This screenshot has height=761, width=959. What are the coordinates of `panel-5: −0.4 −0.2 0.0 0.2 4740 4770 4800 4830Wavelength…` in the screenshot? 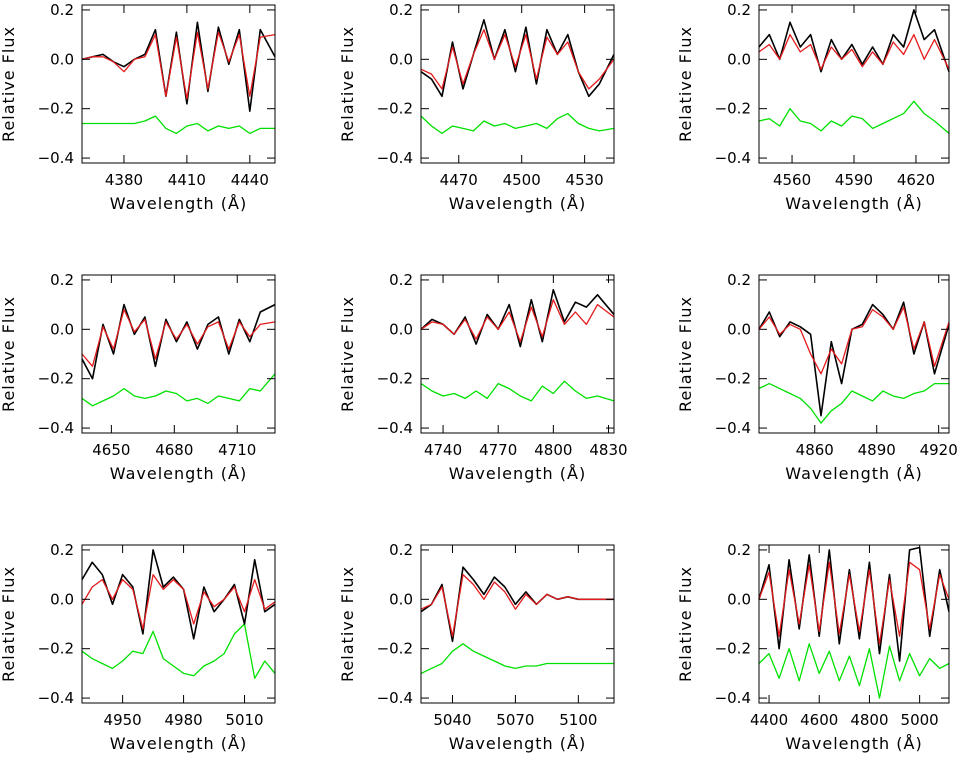 It's located at (483, 377).